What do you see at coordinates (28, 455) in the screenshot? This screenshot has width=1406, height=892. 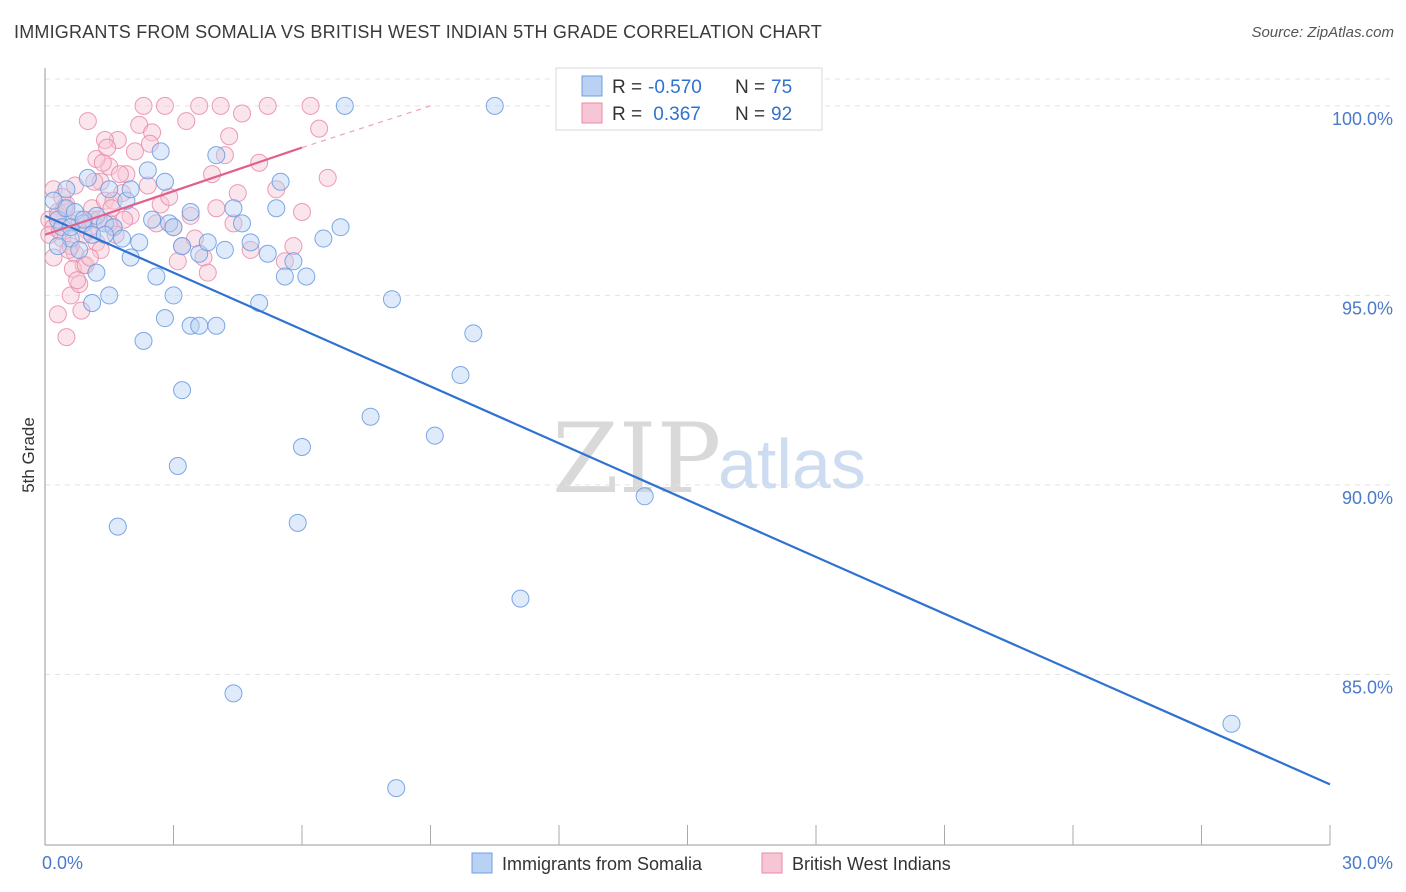 I see `y-axis-title: 5th Grade` at bounding box center [28, 455].